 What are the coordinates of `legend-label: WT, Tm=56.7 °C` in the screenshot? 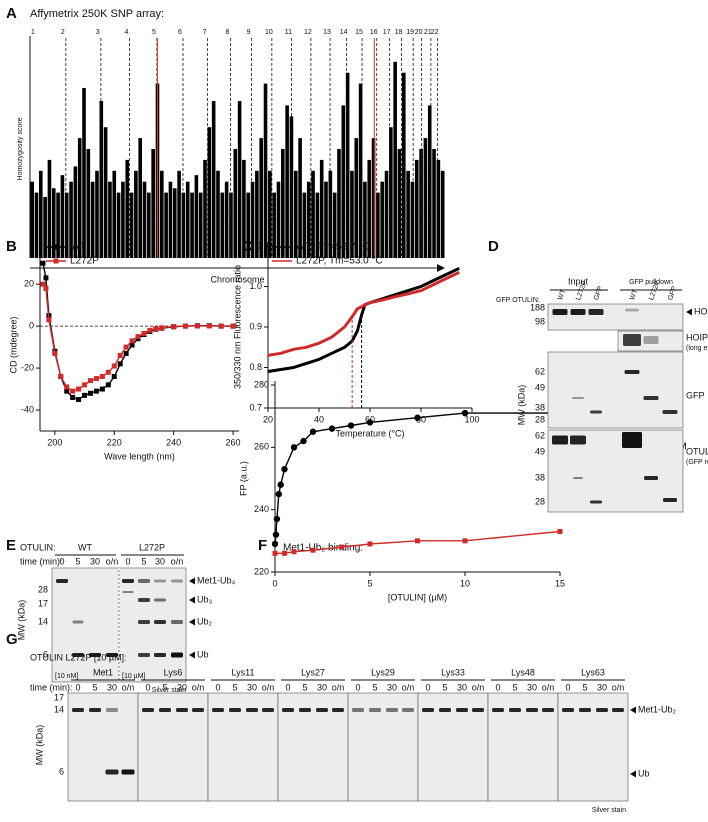 It's located at (333, 247).